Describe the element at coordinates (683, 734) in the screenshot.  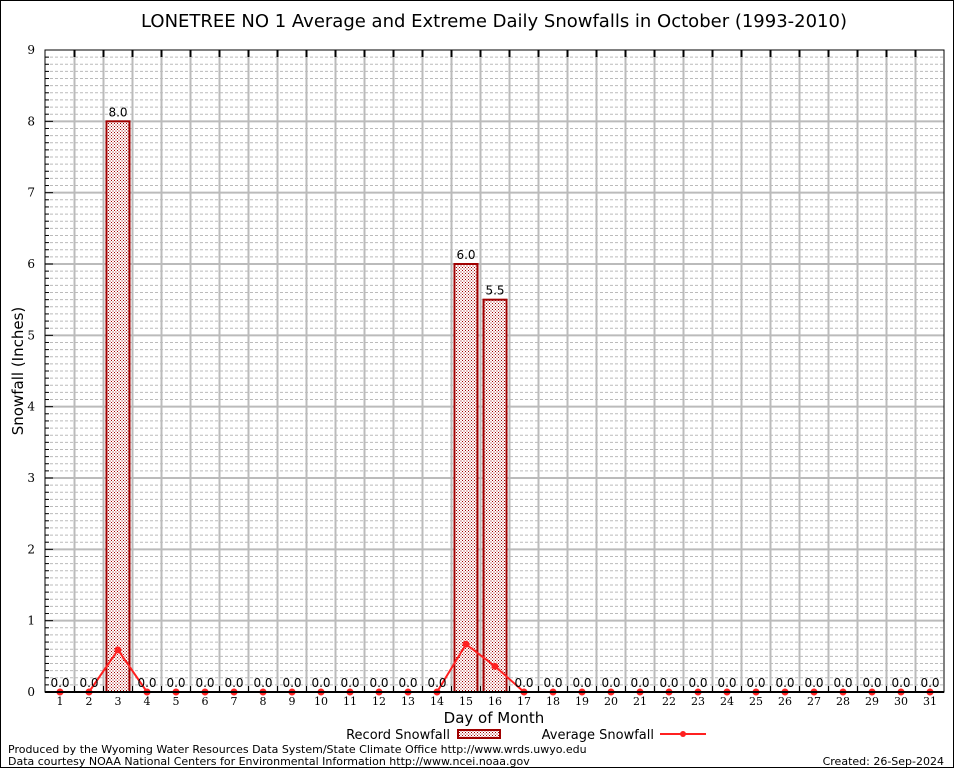
I see `legend-average-marker` at that location.